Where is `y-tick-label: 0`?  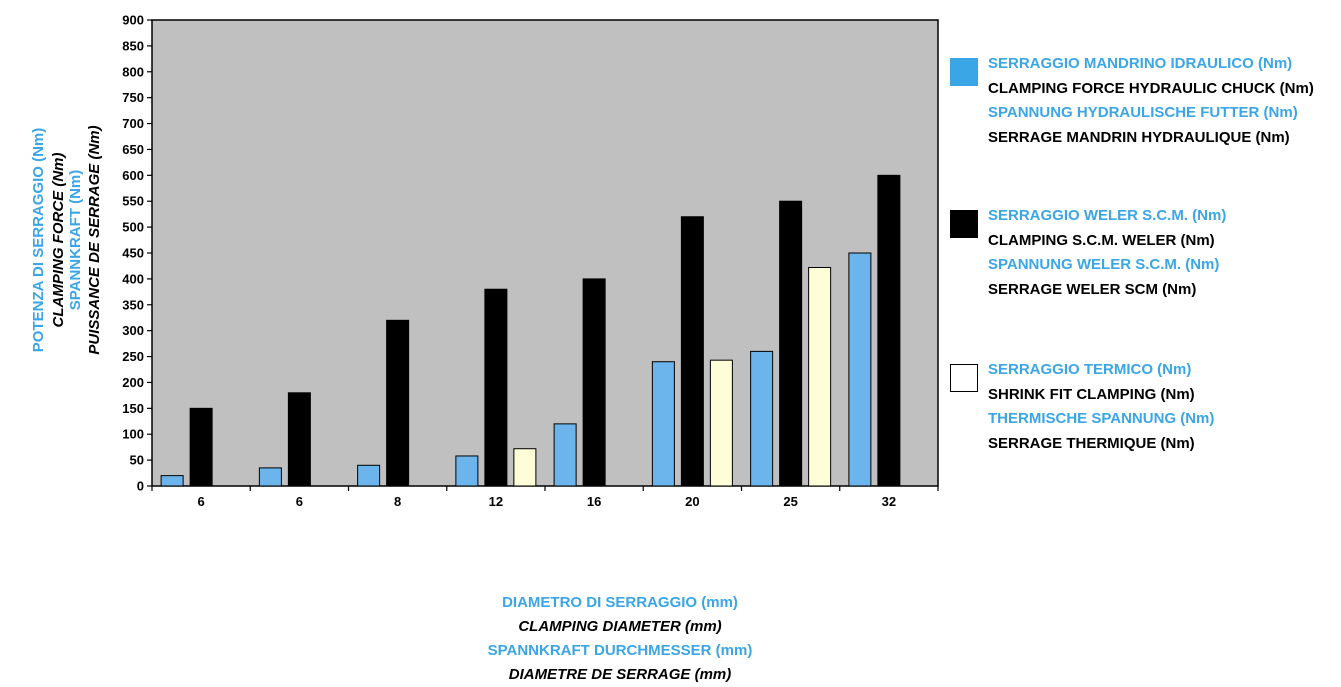
y-tick-label: 0 is located at coordinates (140, 486).